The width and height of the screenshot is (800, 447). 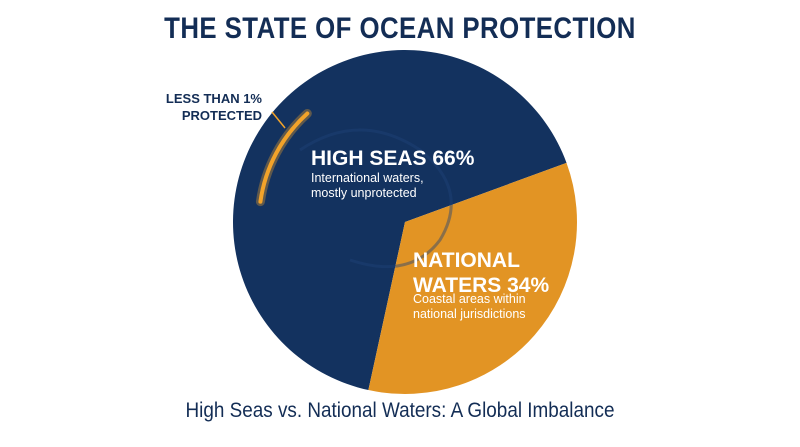 What do you see at coordinates (364, 193) in the screenshot?
I see `desc-high-seas-2: mostly unprotected` at bounding box center [364, 193].